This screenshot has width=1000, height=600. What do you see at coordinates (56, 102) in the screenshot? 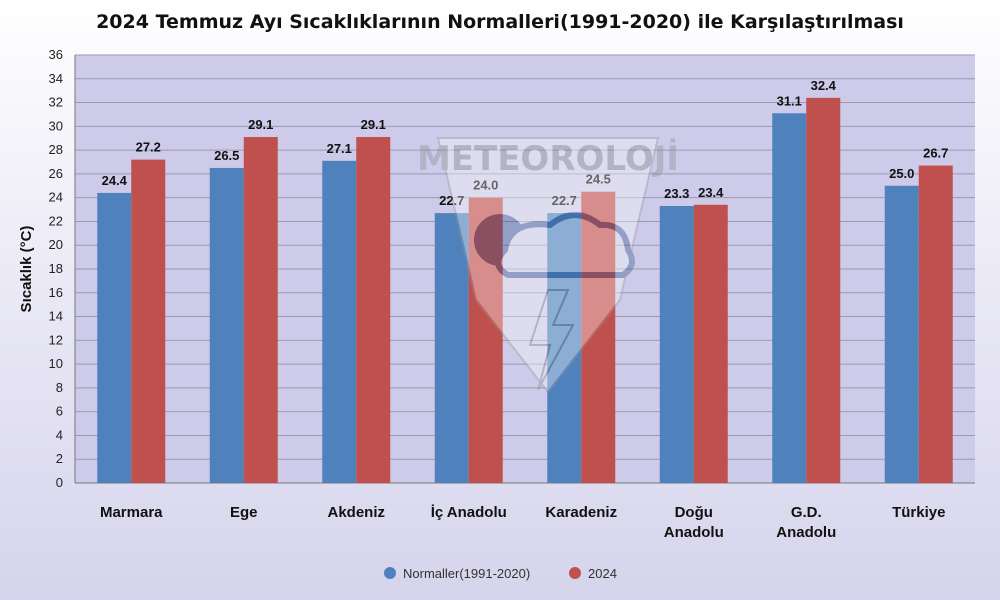
I see `y-tick-label: 32` at bounding box center [56, 102].